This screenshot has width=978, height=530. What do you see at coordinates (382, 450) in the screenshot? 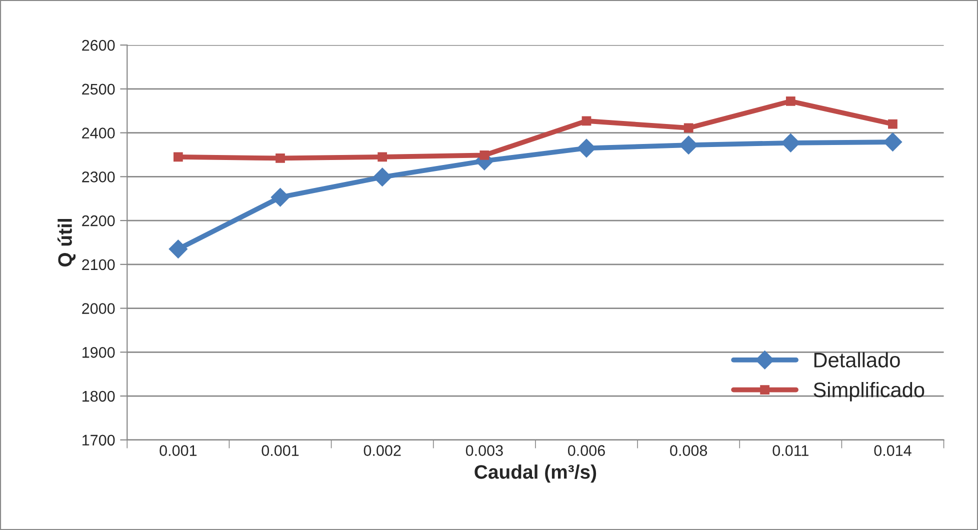
I see `x-tick-label: 0.002` at bounding box center [382, 450].